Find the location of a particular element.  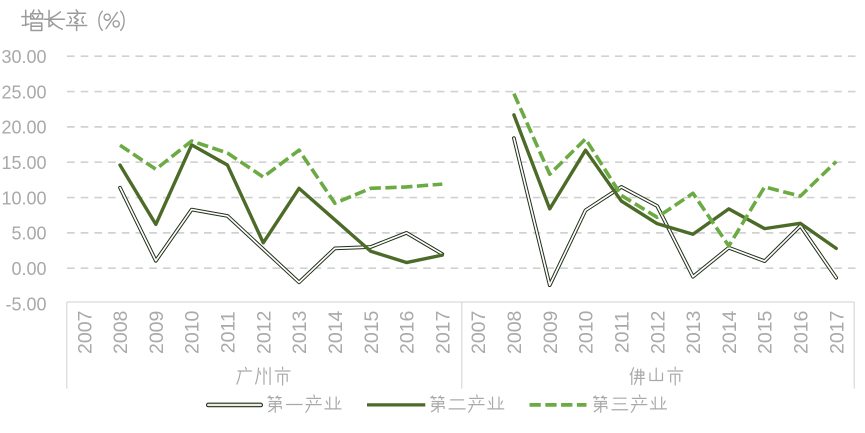

svg-text: 20.00 is located at coordinates (23, 128).